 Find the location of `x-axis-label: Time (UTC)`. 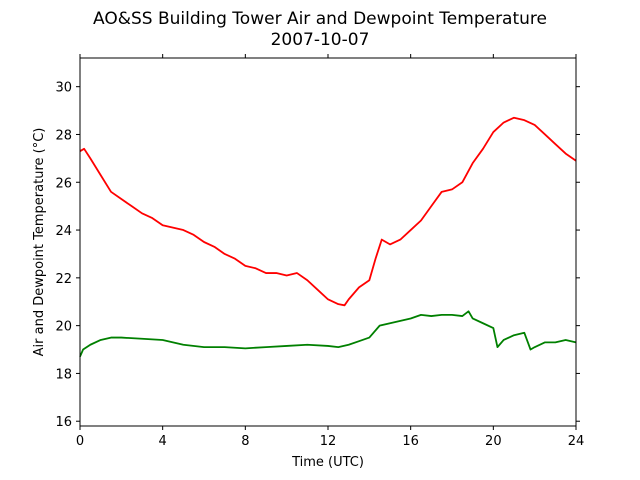

x-axis-label: Time (UTC) is located at coordinates (327, 462).